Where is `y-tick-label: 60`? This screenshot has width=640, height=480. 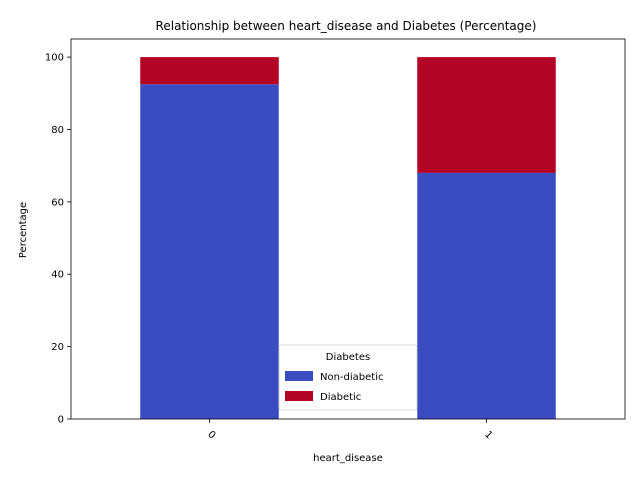
y-tick-label: 60 is located at coordinates (57, 202).